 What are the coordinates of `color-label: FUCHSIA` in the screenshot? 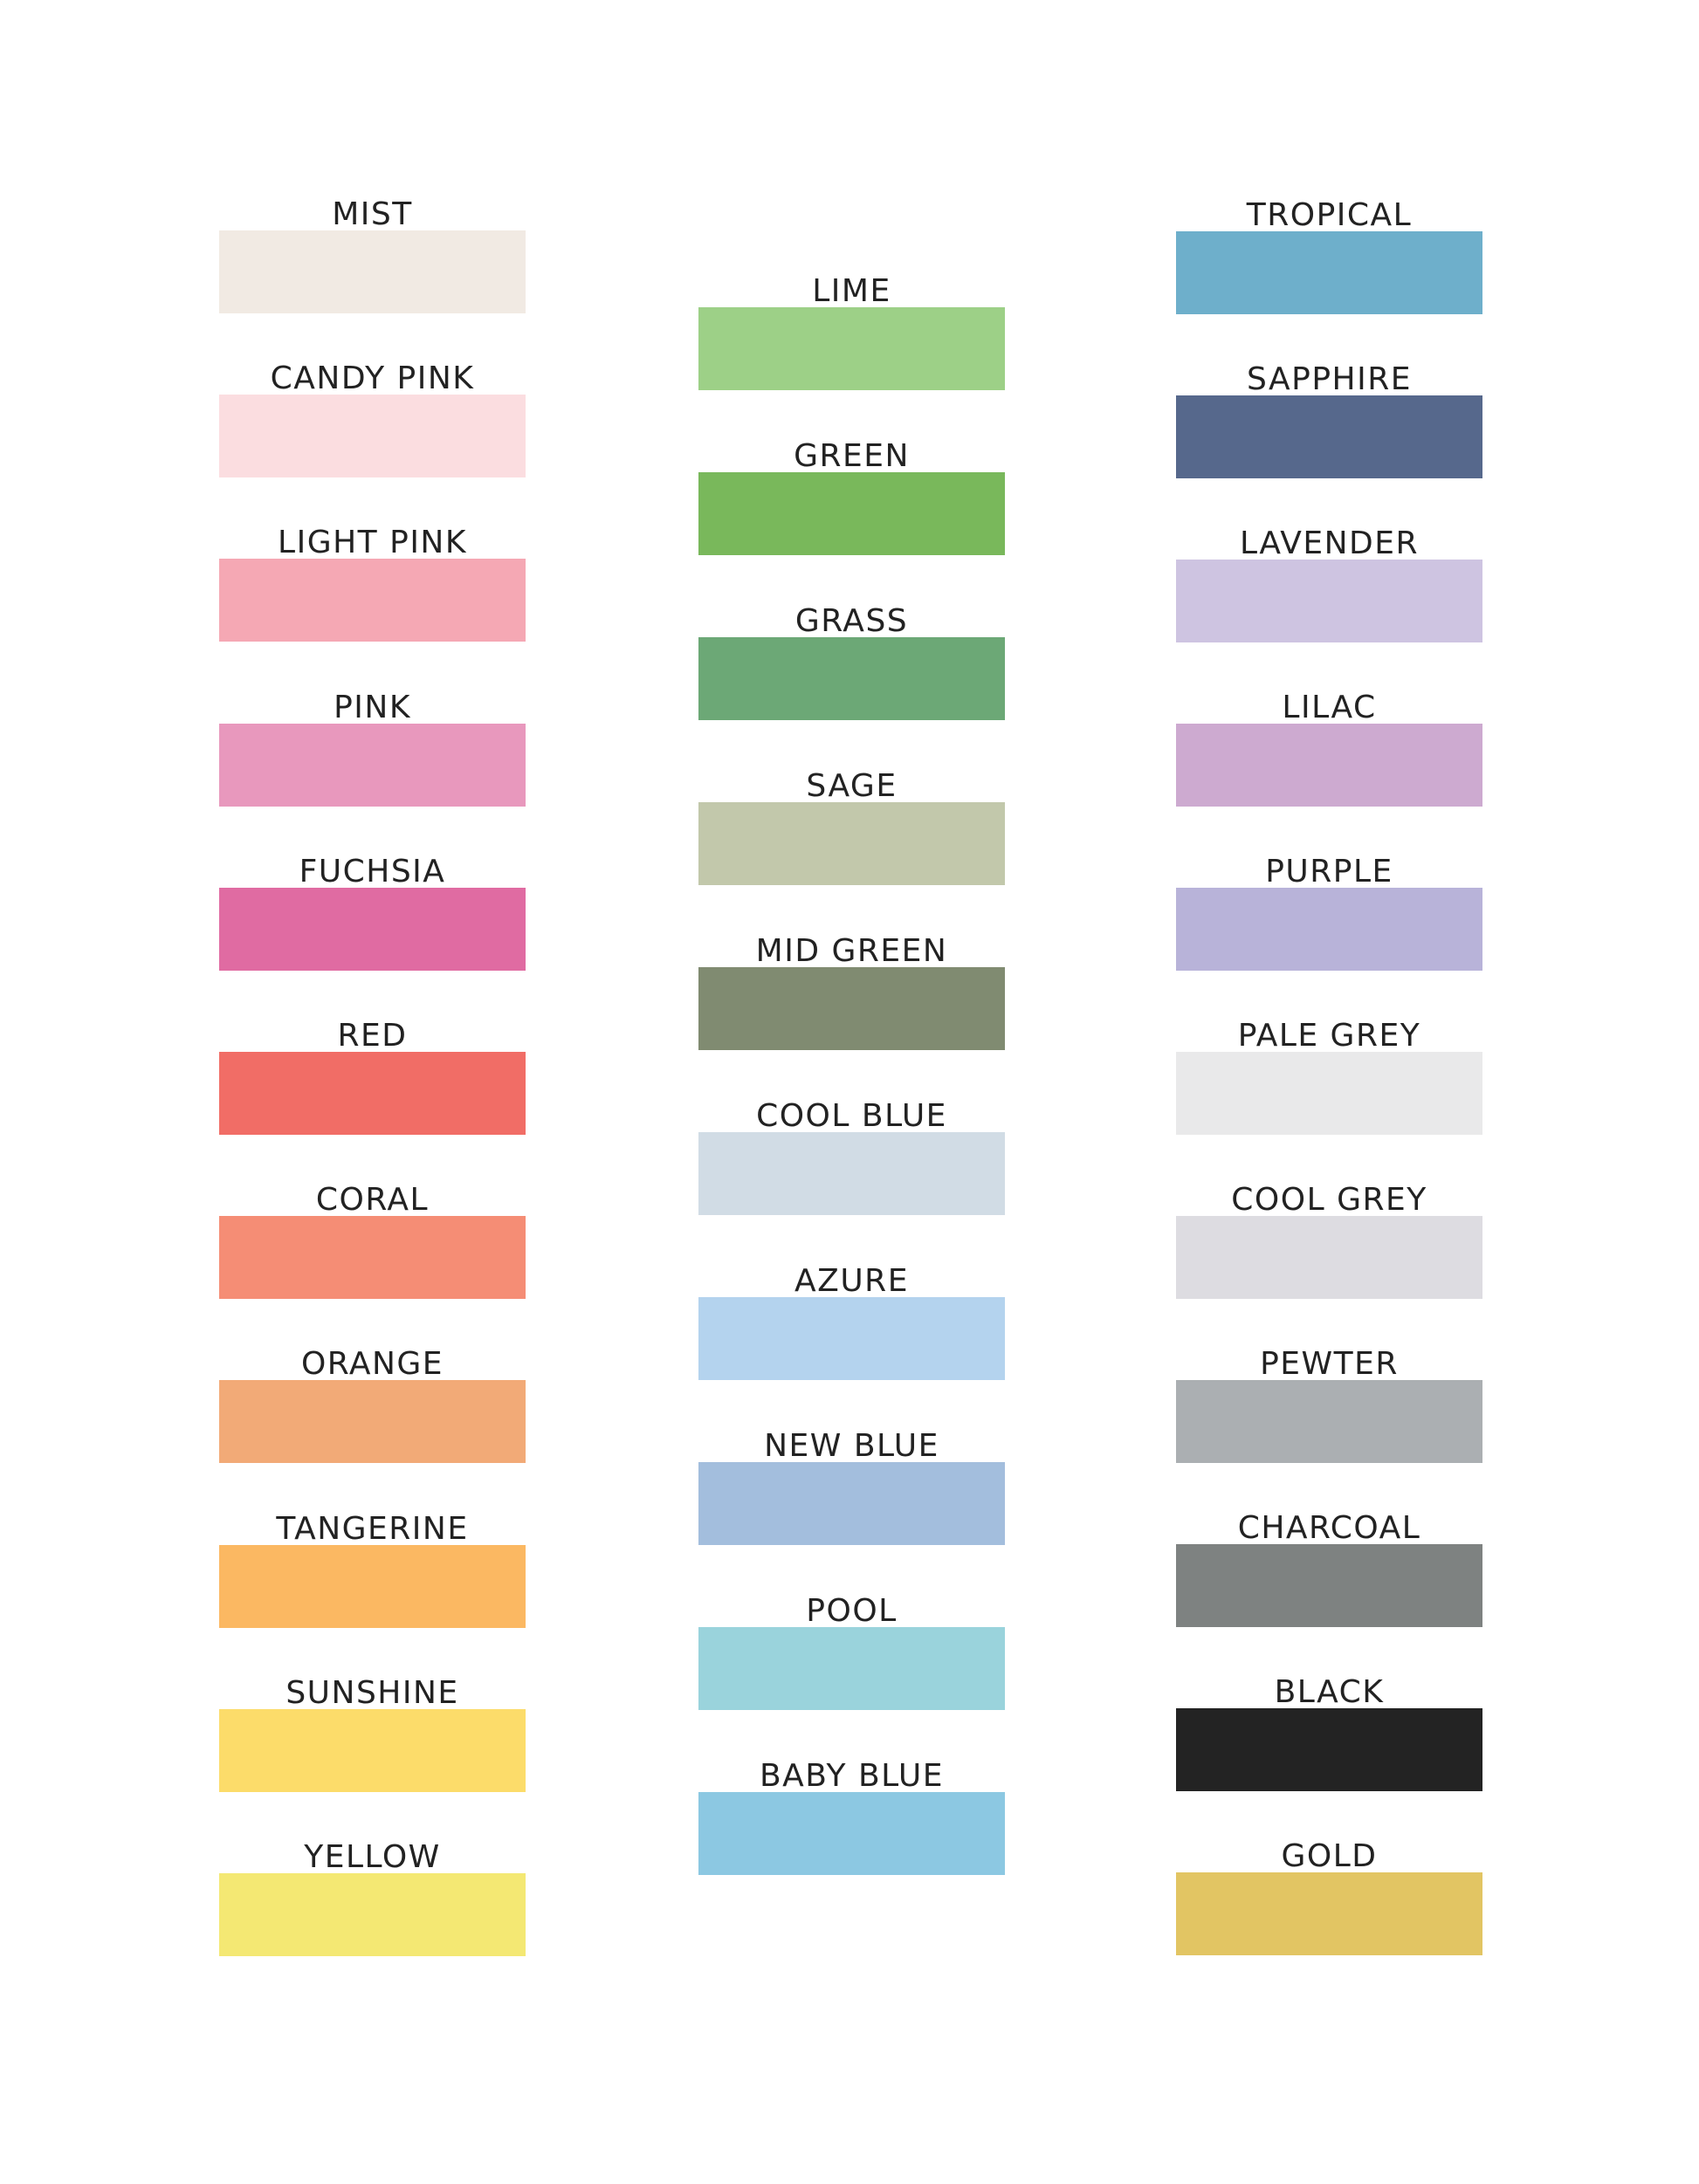 It's located at (372, 871).